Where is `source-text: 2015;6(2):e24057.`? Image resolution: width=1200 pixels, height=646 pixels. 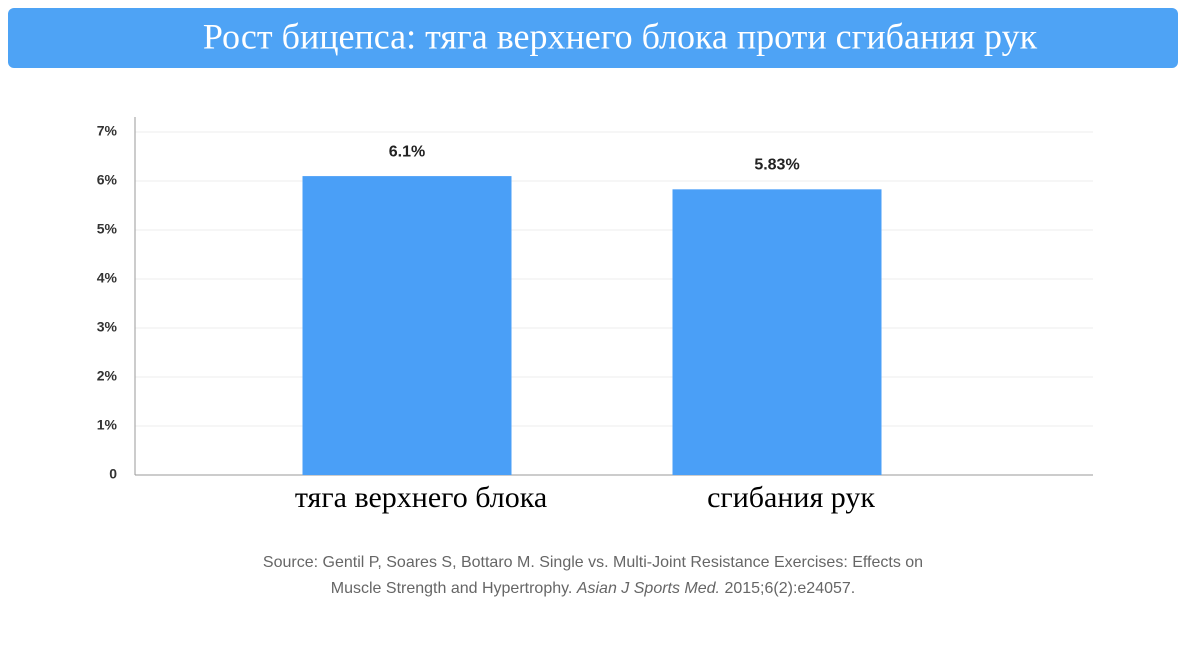
source-text: 2015;6(2):e24057. is located at coordinates (790, 588).